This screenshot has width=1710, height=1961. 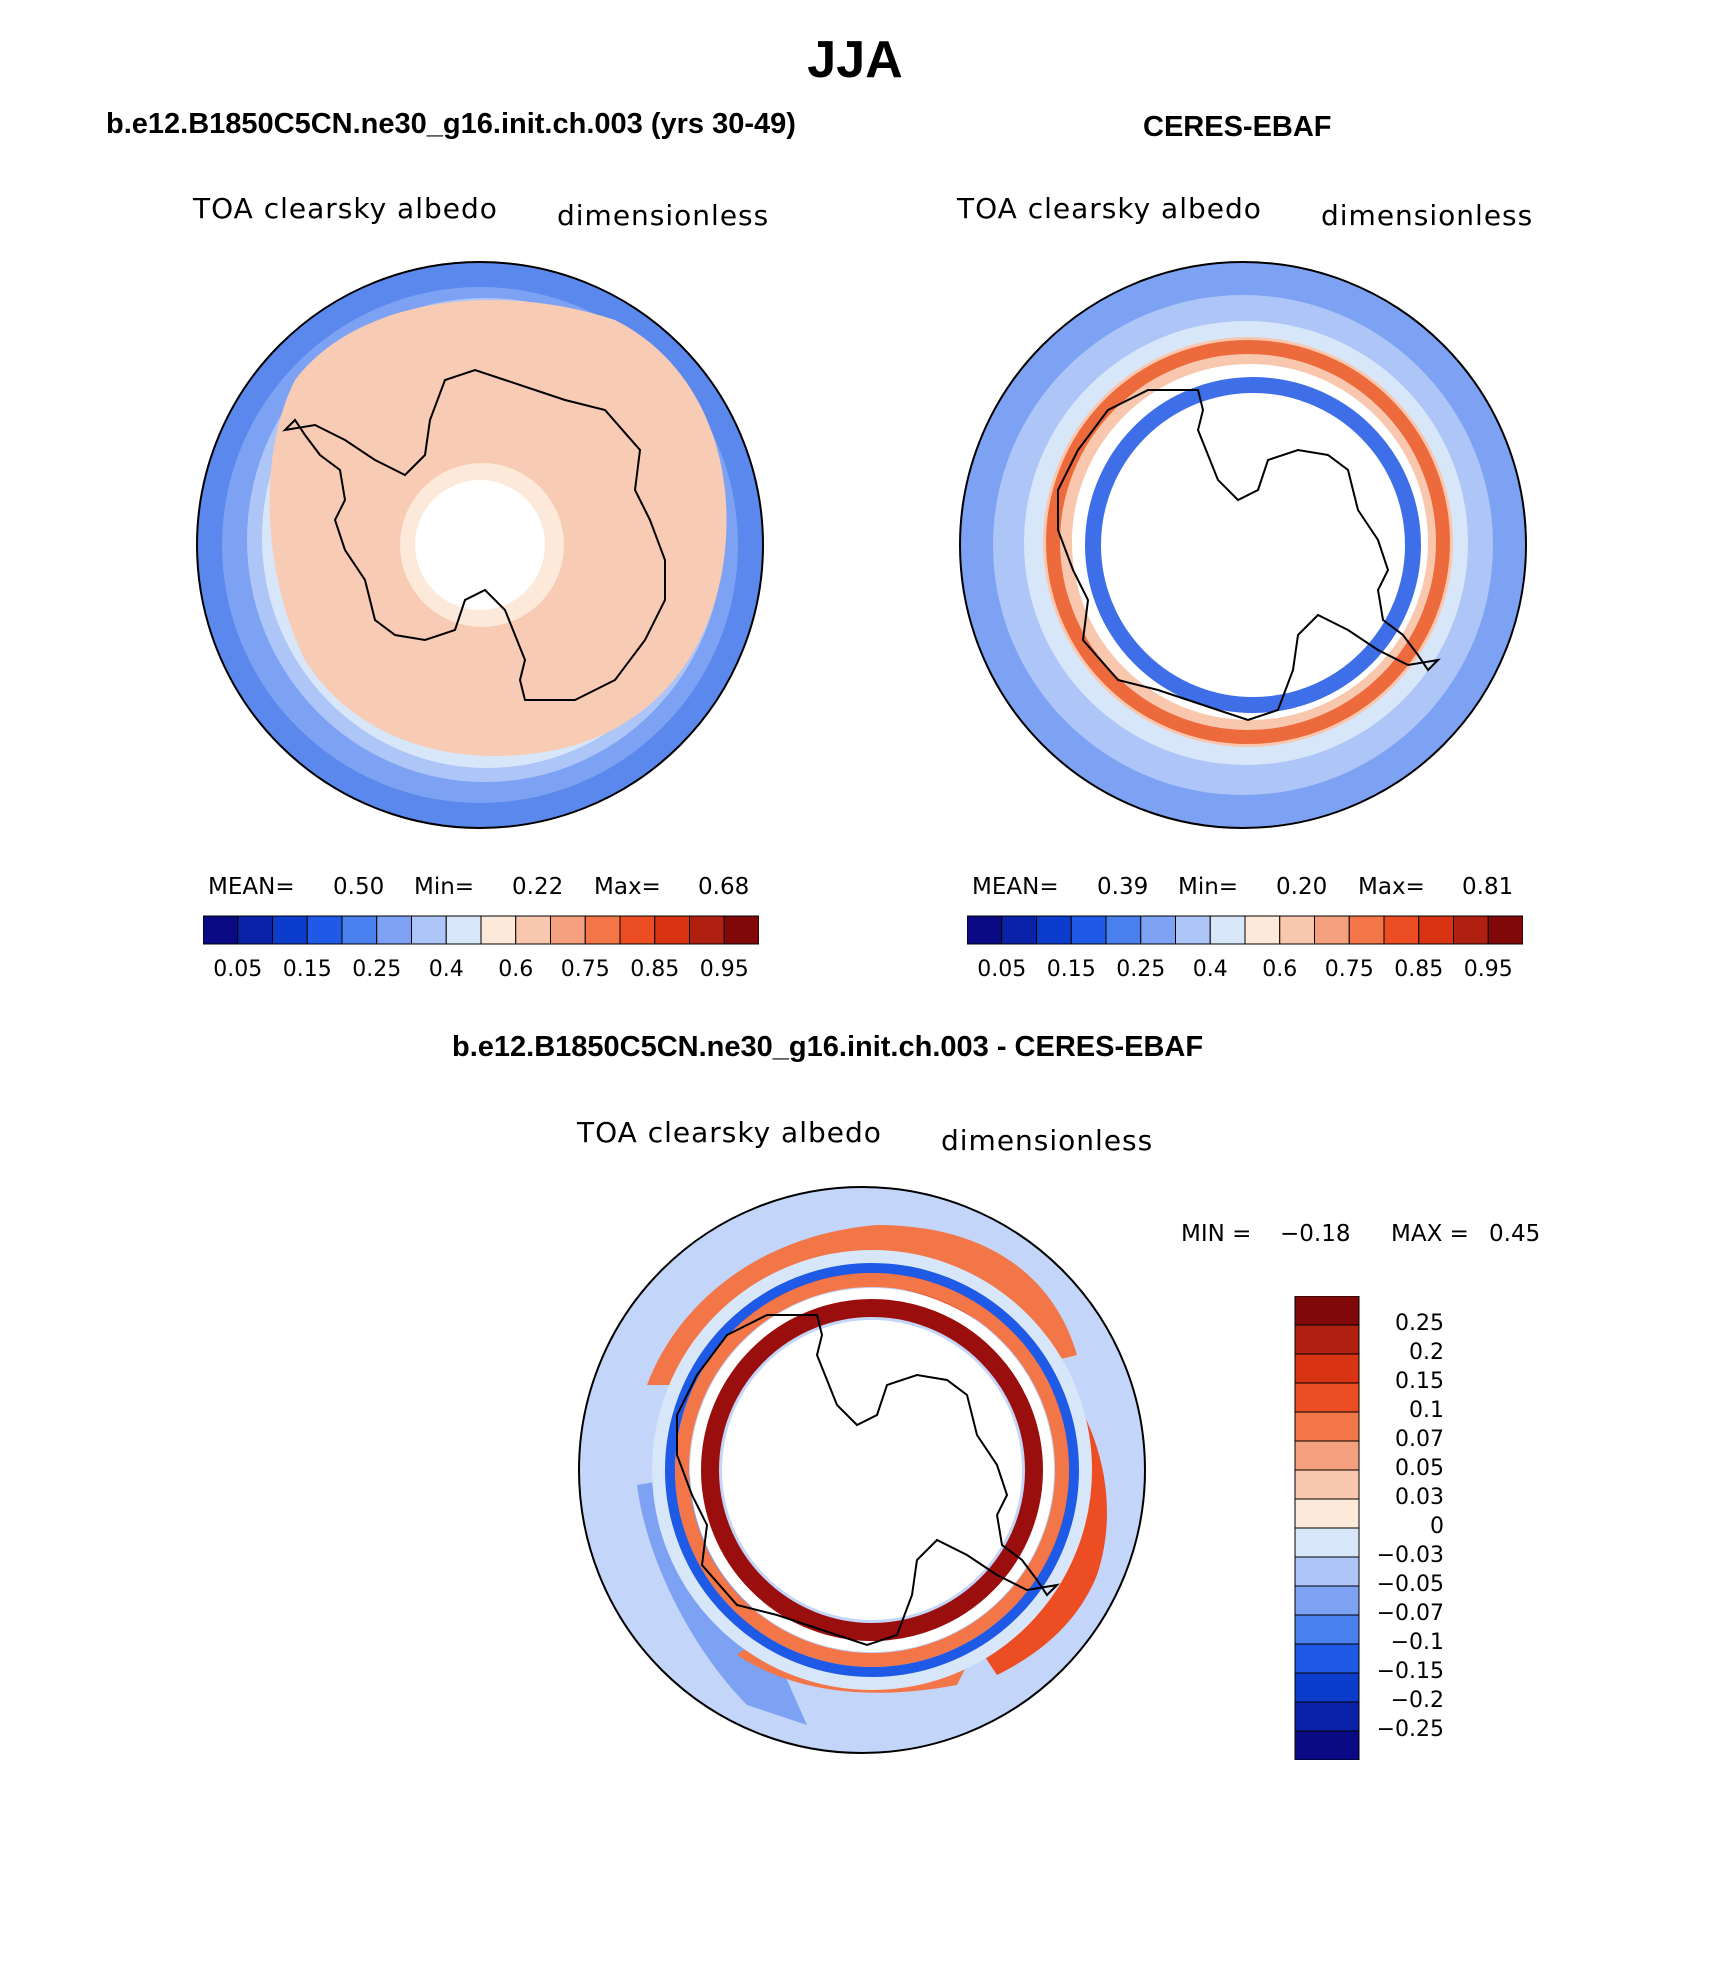 I want to click on panel-3-max-label: MAX =, so click(x=1430, y=1234).